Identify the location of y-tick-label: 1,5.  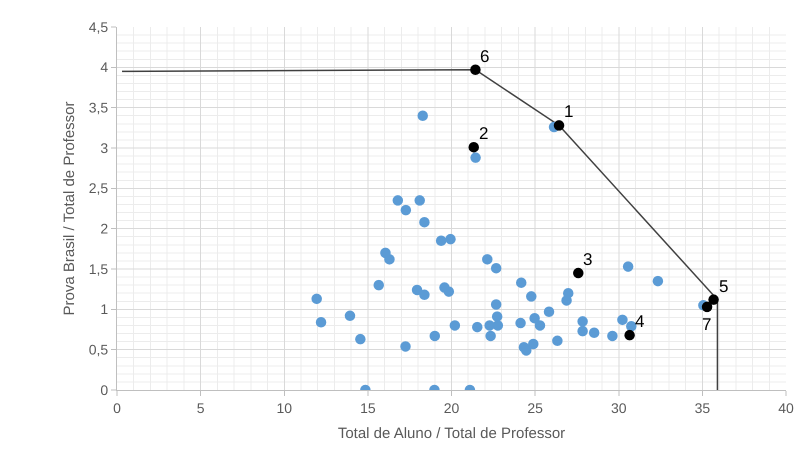
(98, 268).